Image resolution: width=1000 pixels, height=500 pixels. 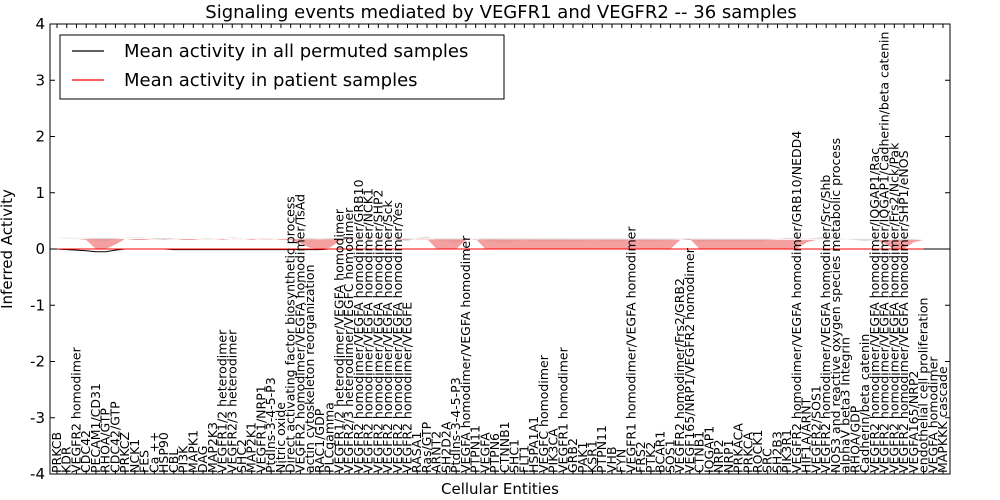 I want to click on y-tick-label: 0, so click(x=40, y=249).